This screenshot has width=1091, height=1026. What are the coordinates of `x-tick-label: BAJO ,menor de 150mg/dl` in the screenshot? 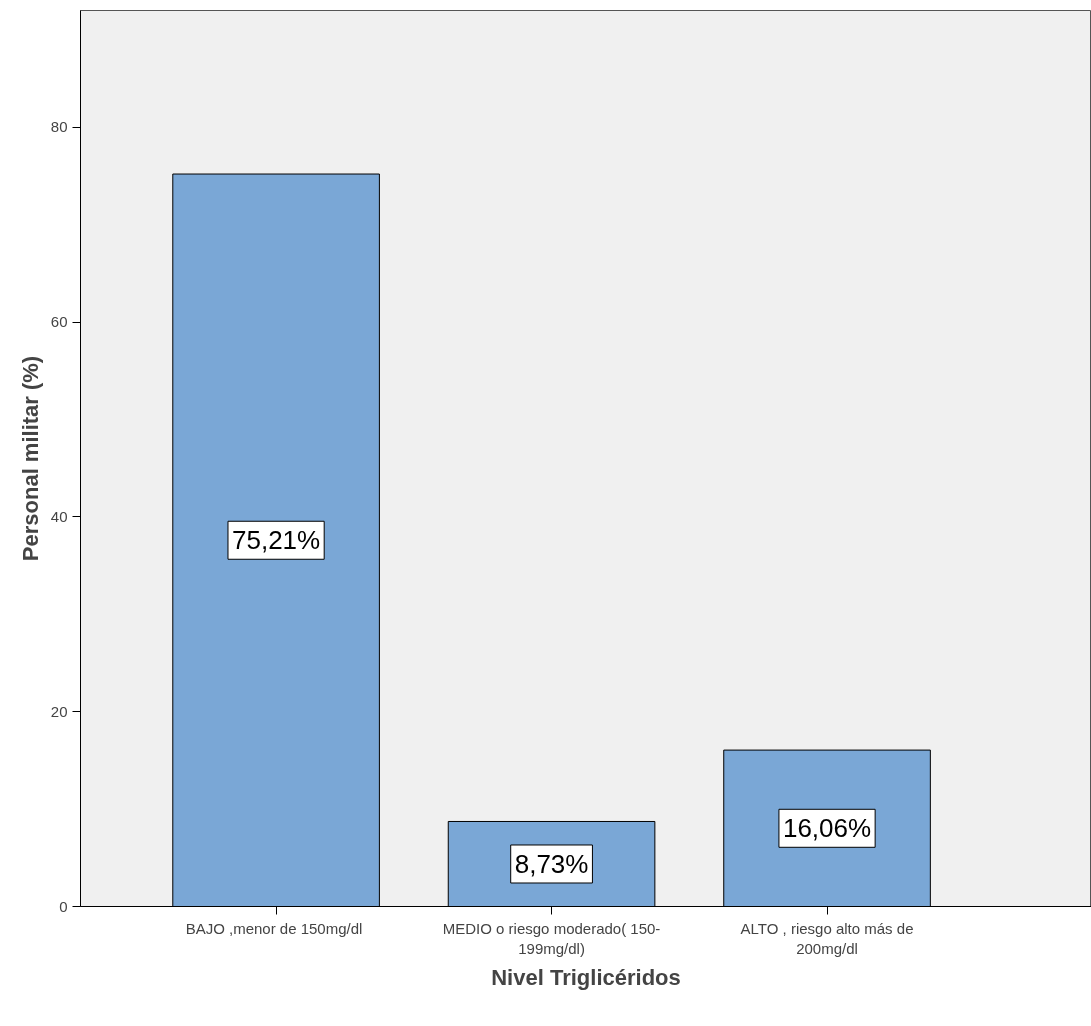 It's located at (274, 928).